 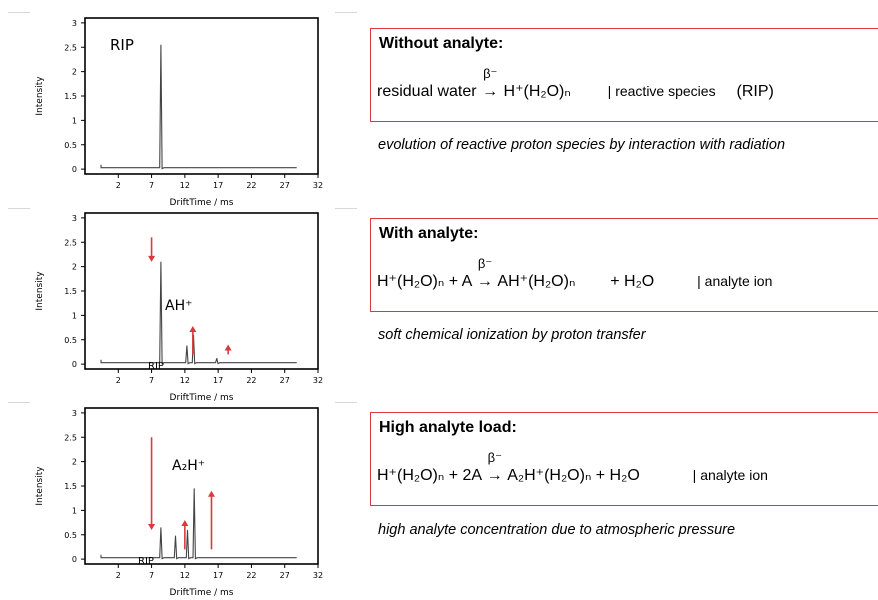 I want to click on equation-tag-secondary: (RIP), so click(x=754, y=91).